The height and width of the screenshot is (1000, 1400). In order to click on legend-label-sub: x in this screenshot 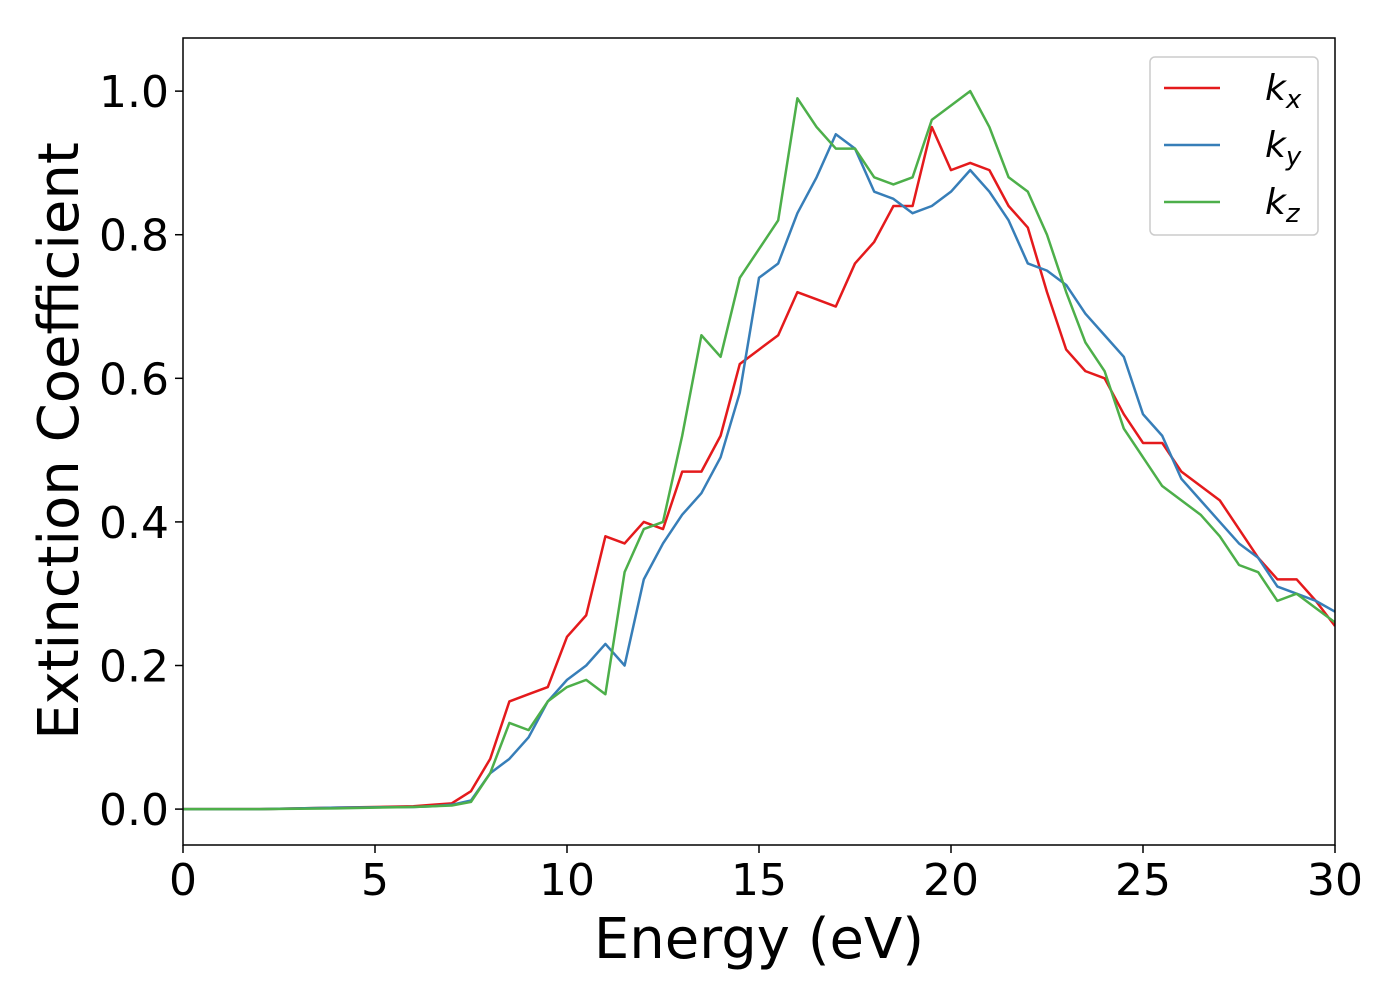, I will do `click(1293, 100)`.